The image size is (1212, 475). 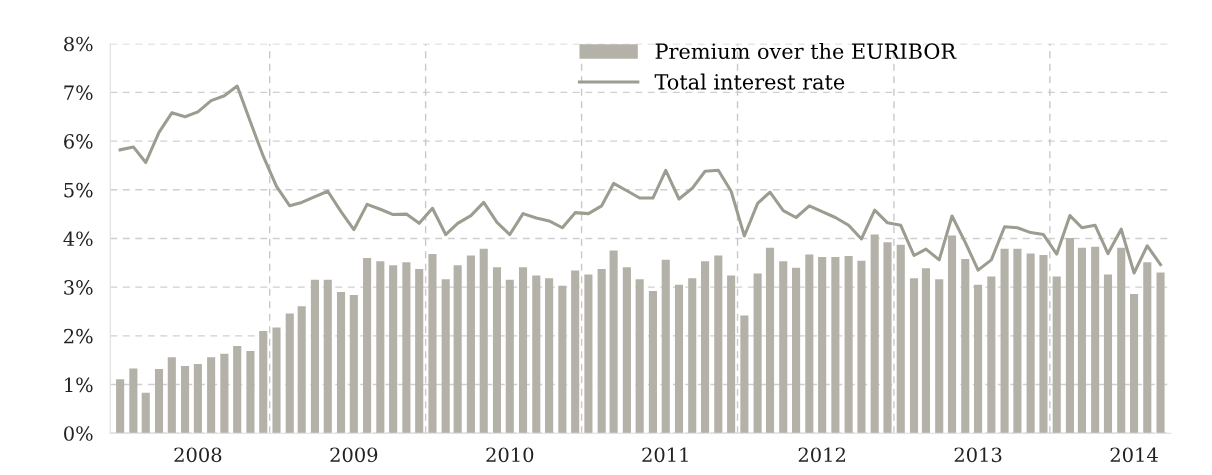 What do you see at coordinates (354, 455) in the screenshot?
I see `x-tick-label: 2009` at bounding box center [354, 455].